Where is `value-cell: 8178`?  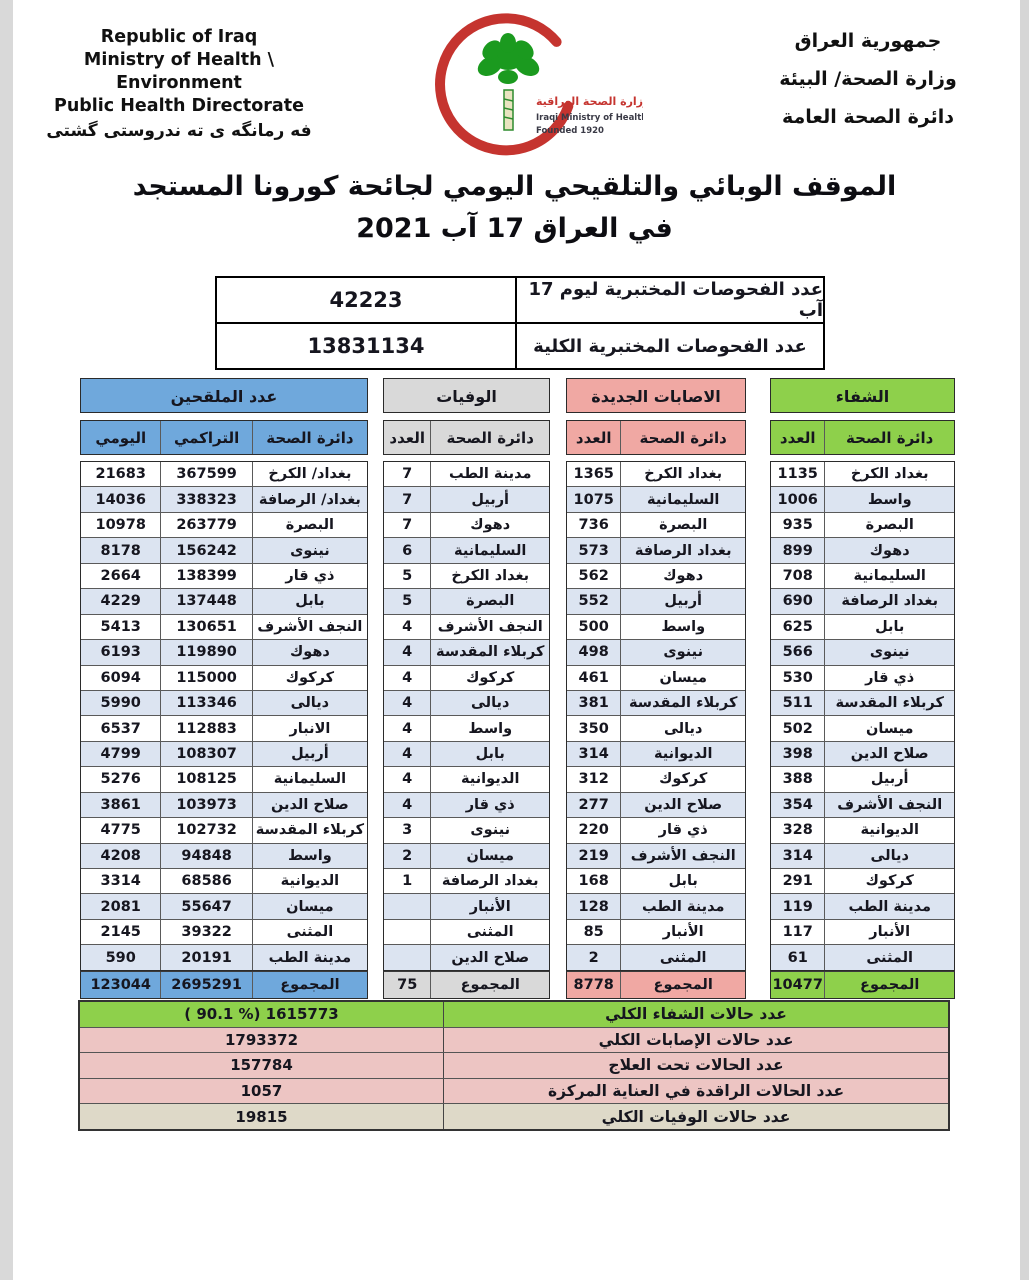
value-cell: 8178 is located at coordinates (120, 550).